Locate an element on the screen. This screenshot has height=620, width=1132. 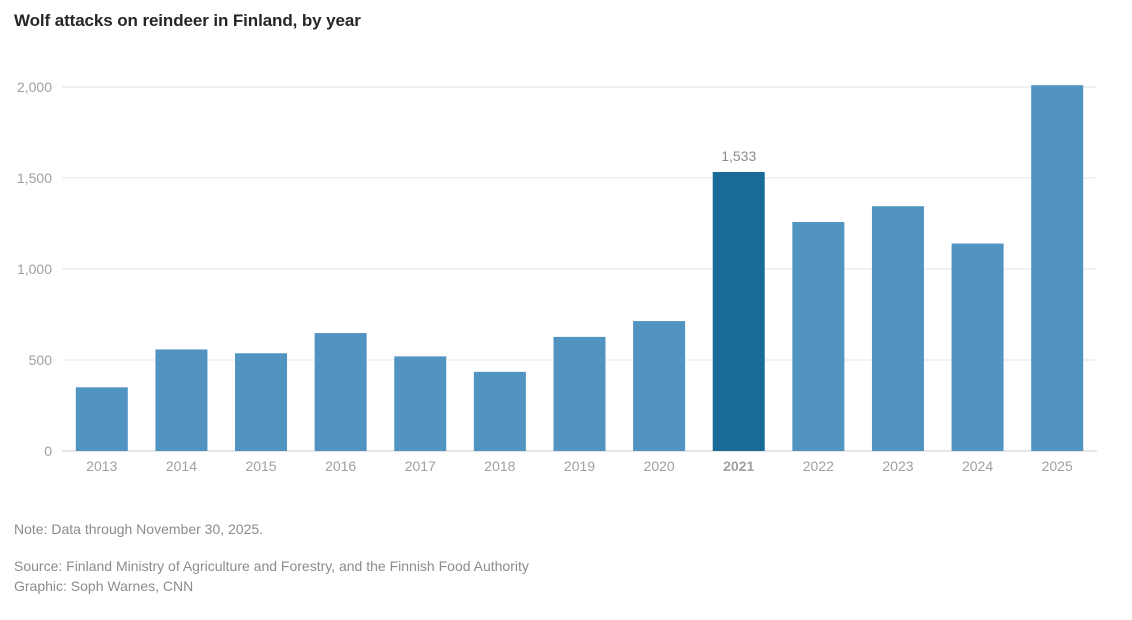
x-tick-label: 2015 is located at coordinates (260, 466).